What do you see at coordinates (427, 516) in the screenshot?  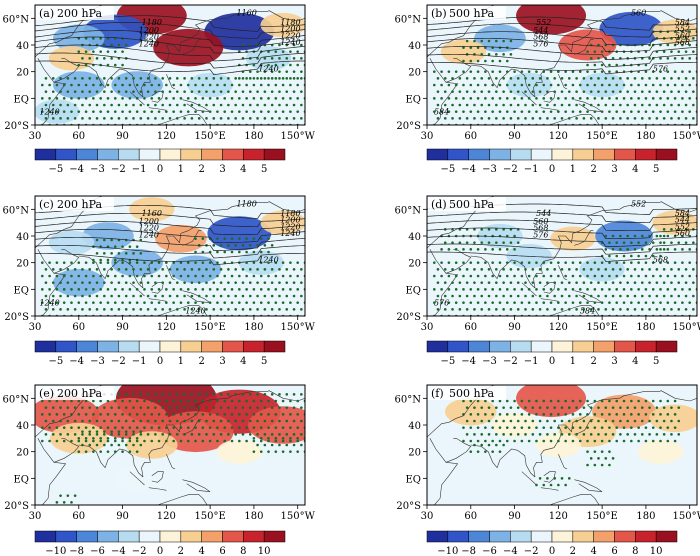 I see `x-tick-label: 30` at bounding box center [427, 516].